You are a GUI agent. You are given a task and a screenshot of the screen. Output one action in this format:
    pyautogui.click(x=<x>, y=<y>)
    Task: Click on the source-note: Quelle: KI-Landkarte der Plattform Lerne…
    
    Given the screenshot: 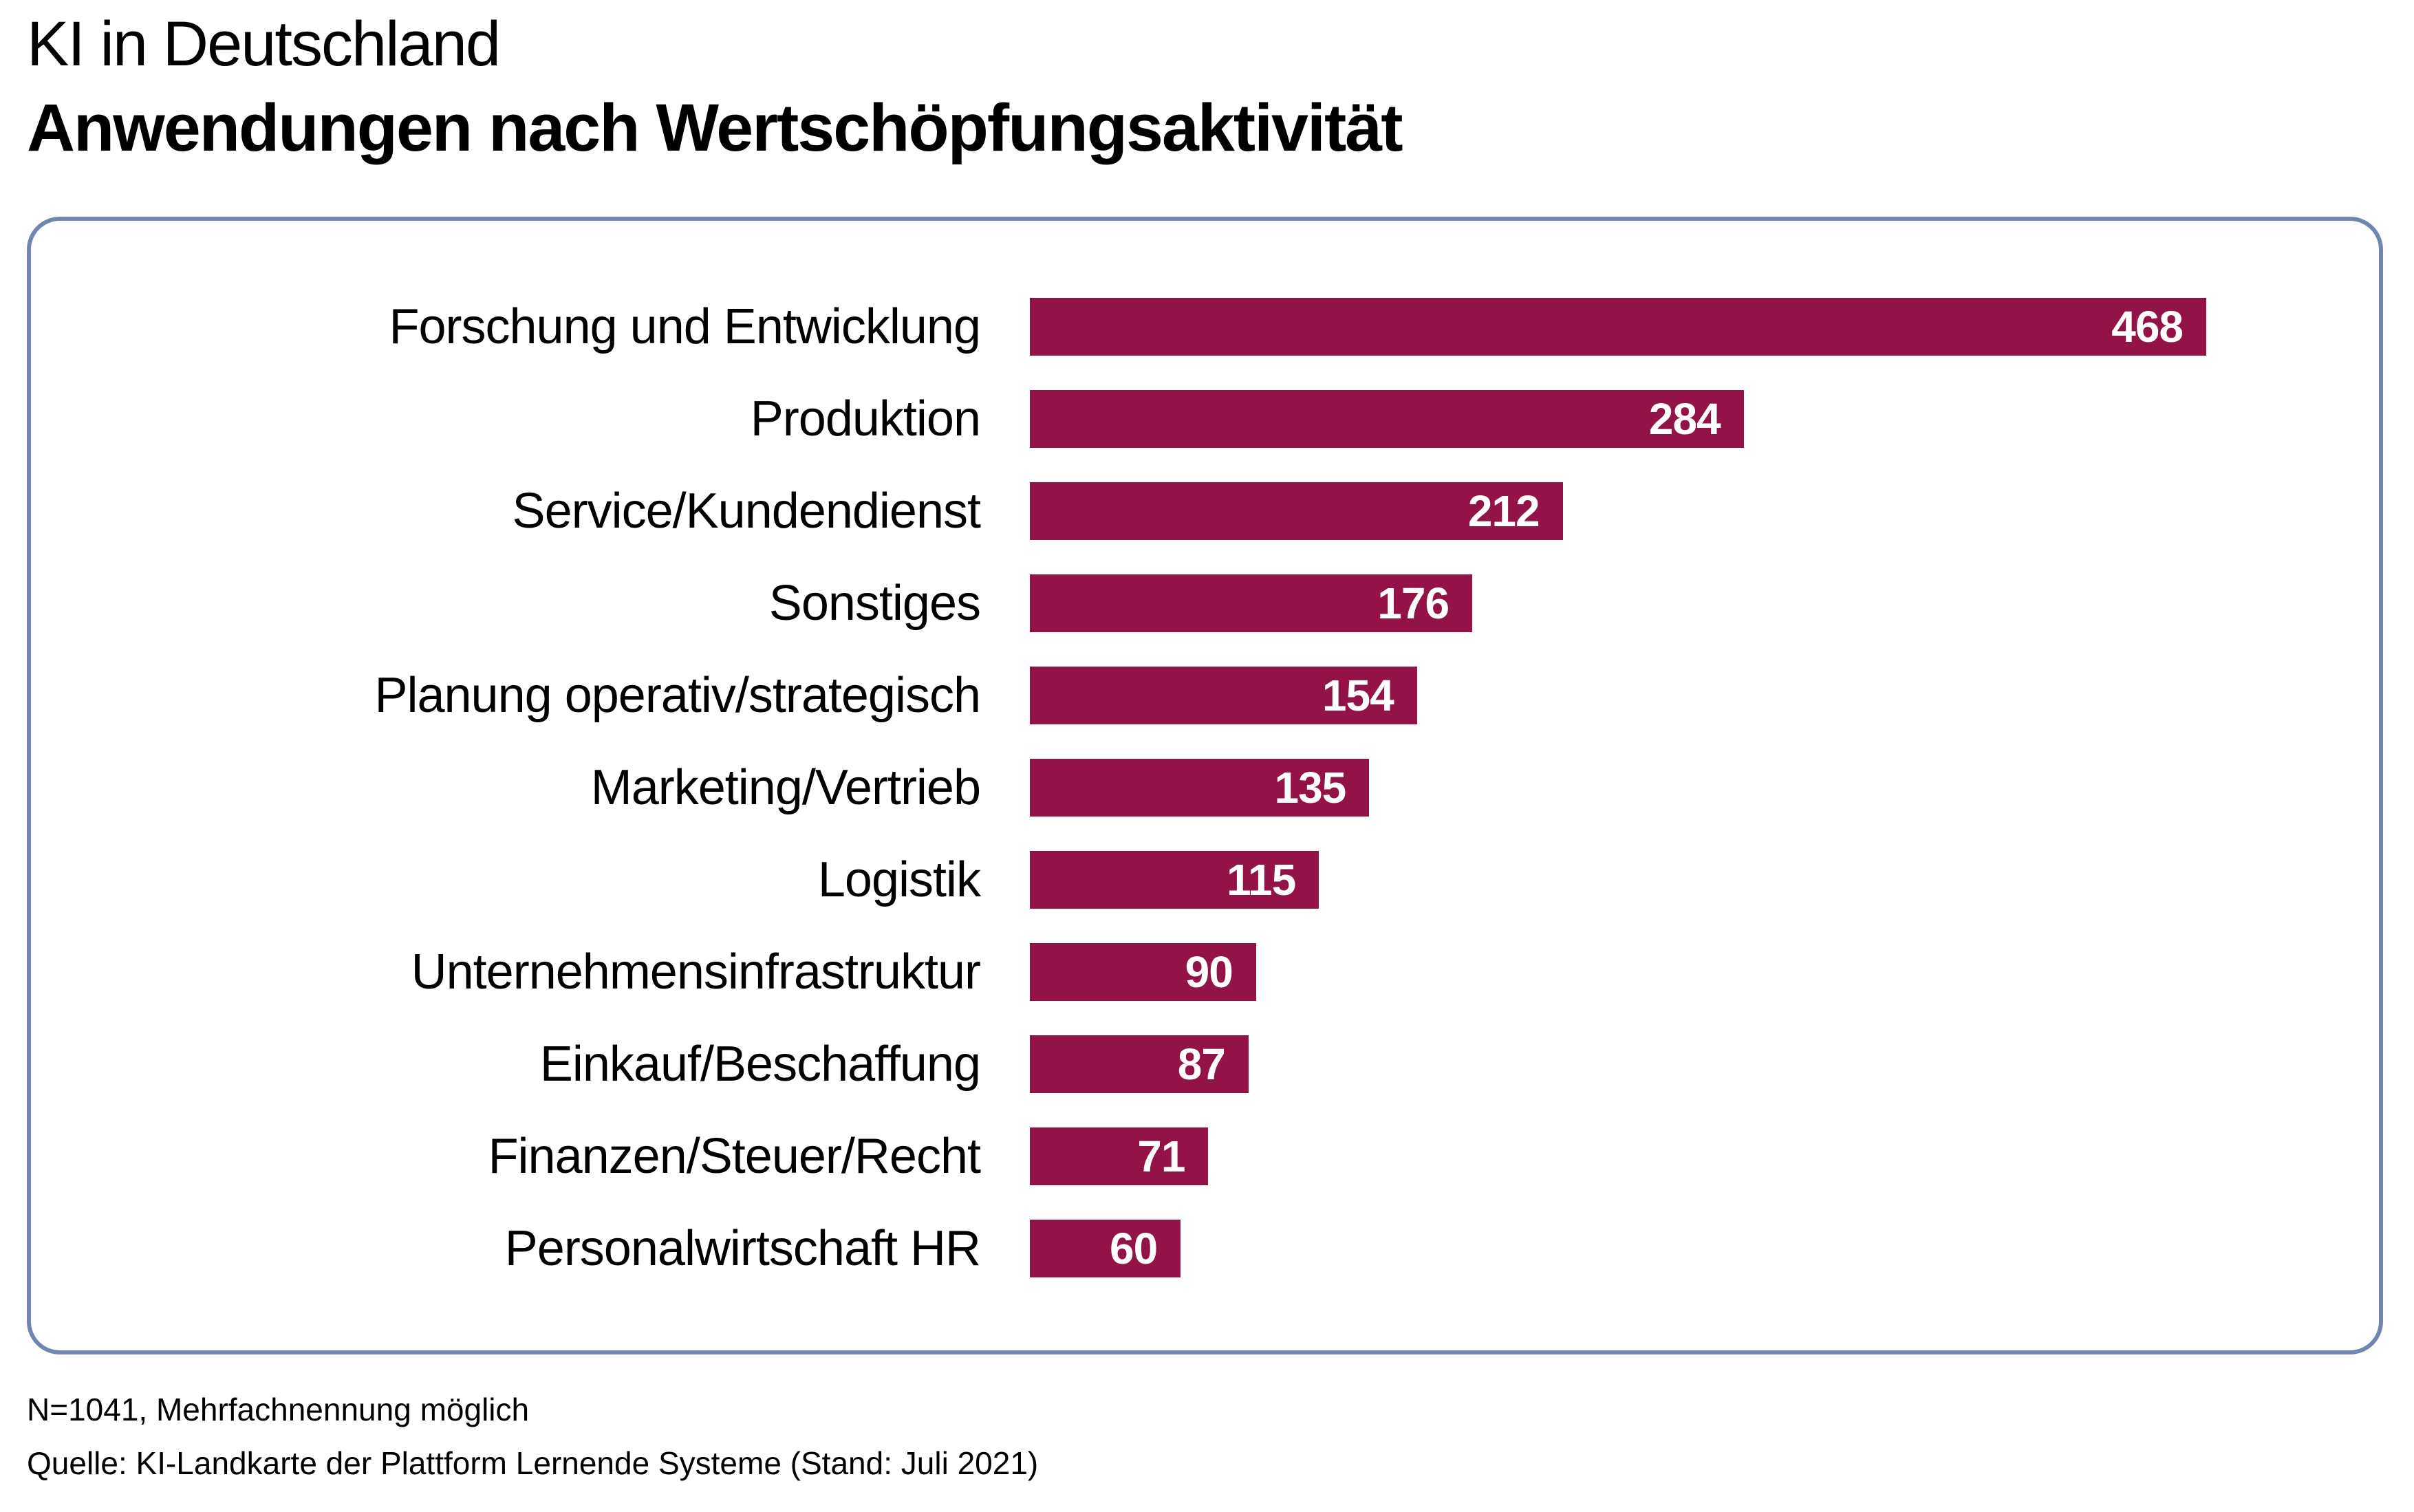 What is the action you would take?
    pyautogui.click(x=533, y=1463)
    